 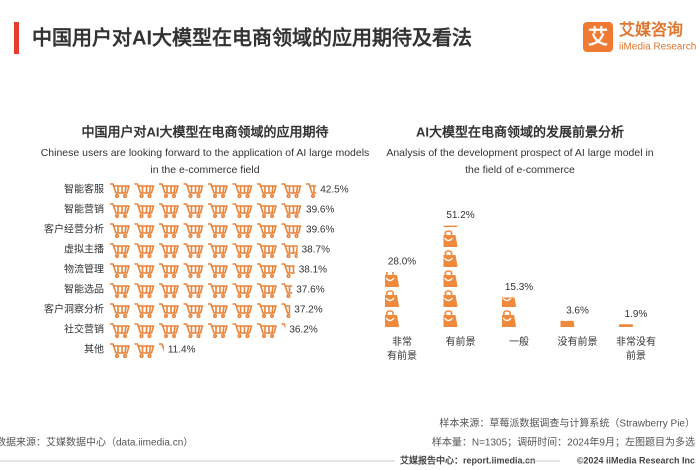 What do you see at coordinates (308, 310) in the screenshot?
I see `value-label: 37.2%` at bounding box center [308, 310].